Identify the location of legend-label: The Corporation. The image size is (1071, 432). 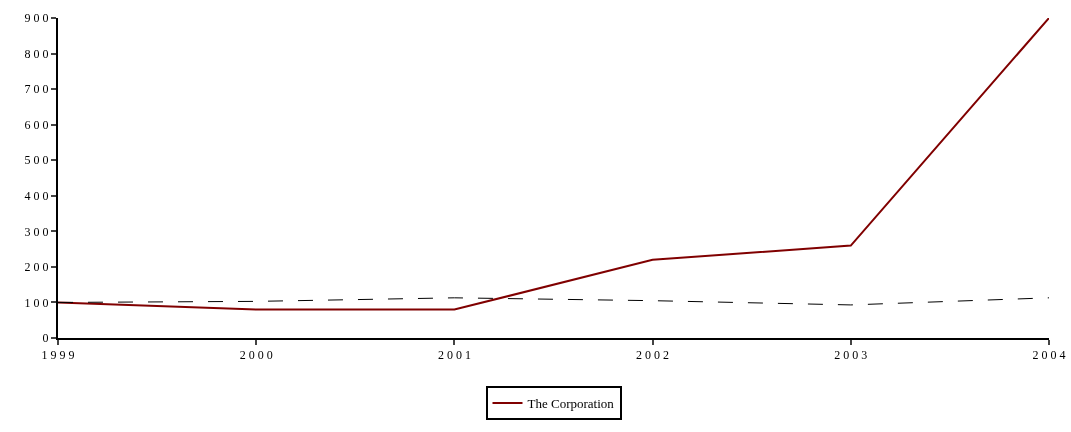
(571, 404).